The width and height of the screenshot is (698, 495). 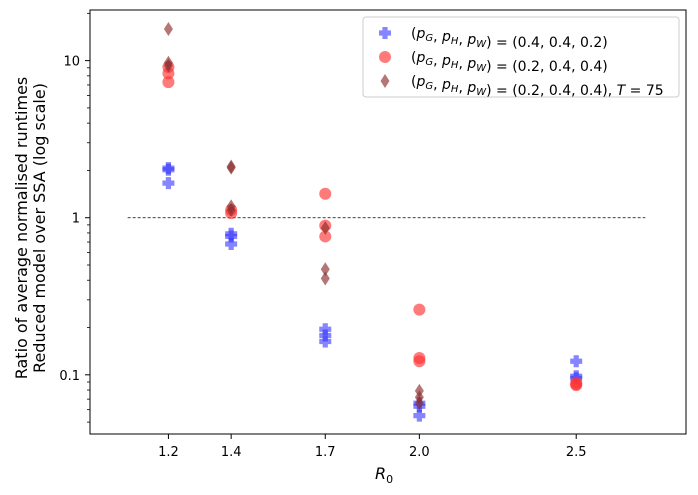 I want to click on y-tick-label: 1, so click(x=76, y=219).